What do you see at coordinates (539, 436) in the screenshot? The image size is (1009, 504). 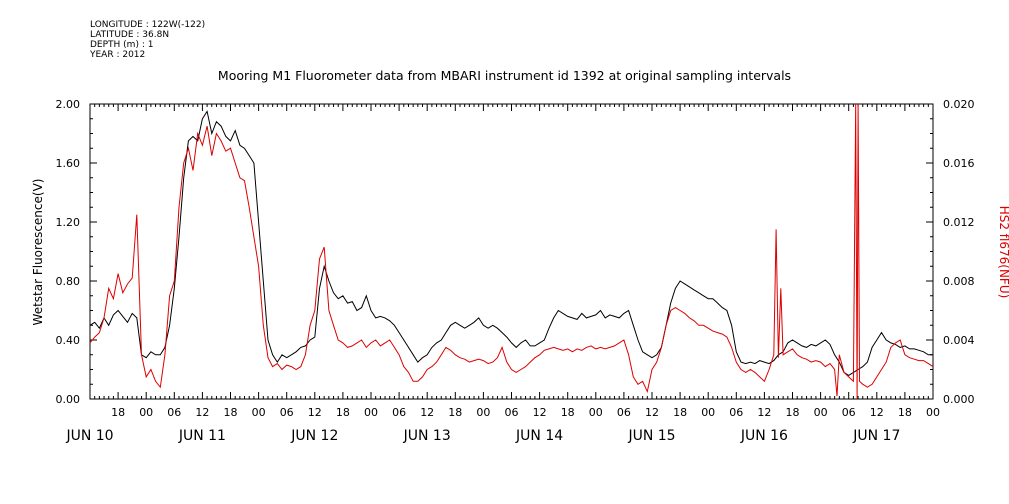 I see `x-day-label: JUN 14` at bounding box center [539, 436].